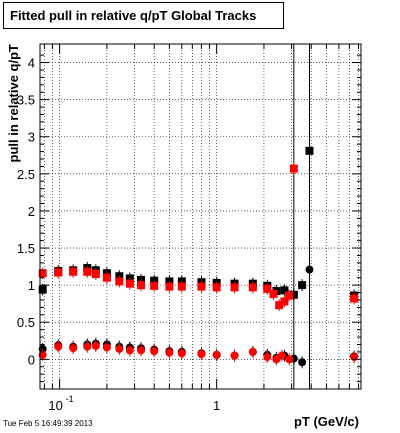 Image resolution: width=400 pixels, height=433 pixels. Describe the element at coordinates (134, 403) in the screenshot. I see `x-tick-labels: 10 -1 1` at that location.